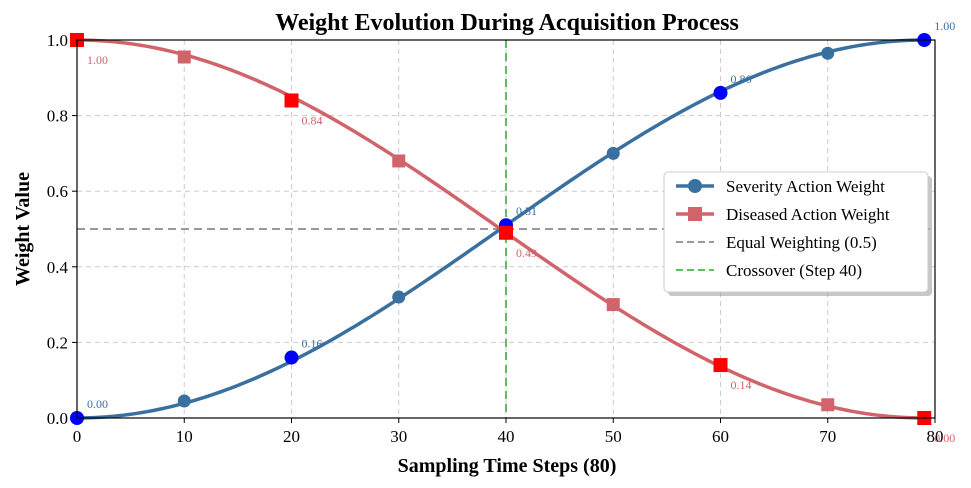 This screenshot has width=971, height=488. I want to click on legend-item-severity: Severity Action Weight, so click(780, 186).